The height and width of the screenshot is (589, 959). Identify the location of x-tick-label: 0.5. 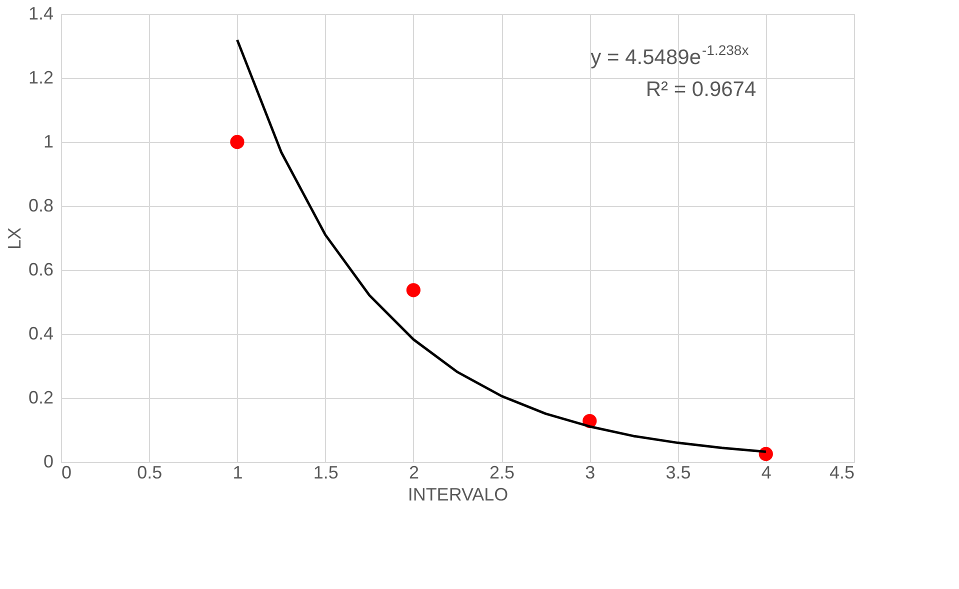
(149, 472).